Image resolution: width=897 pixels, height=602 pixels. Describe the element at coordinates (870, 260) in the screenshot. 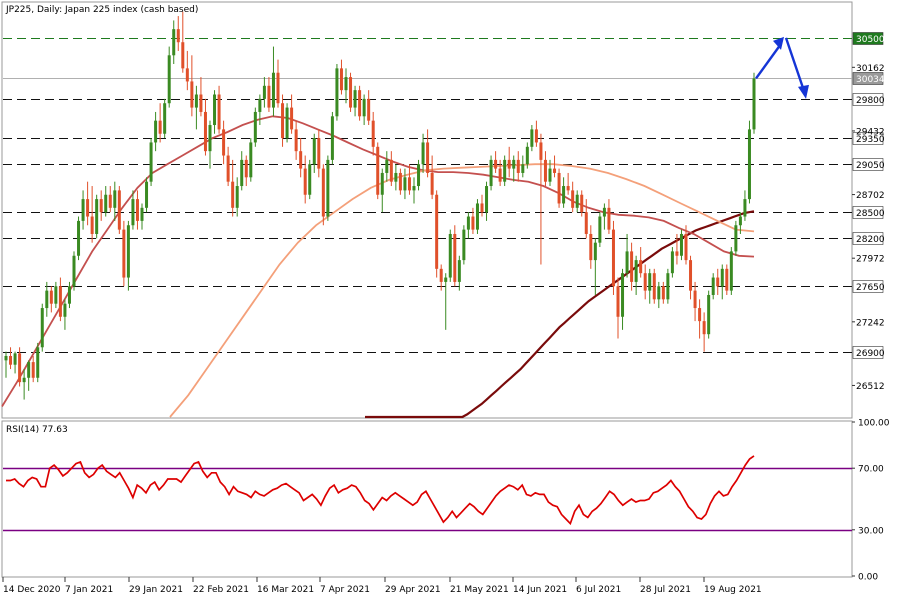

I see `price-tick-label: 27972` at that location.